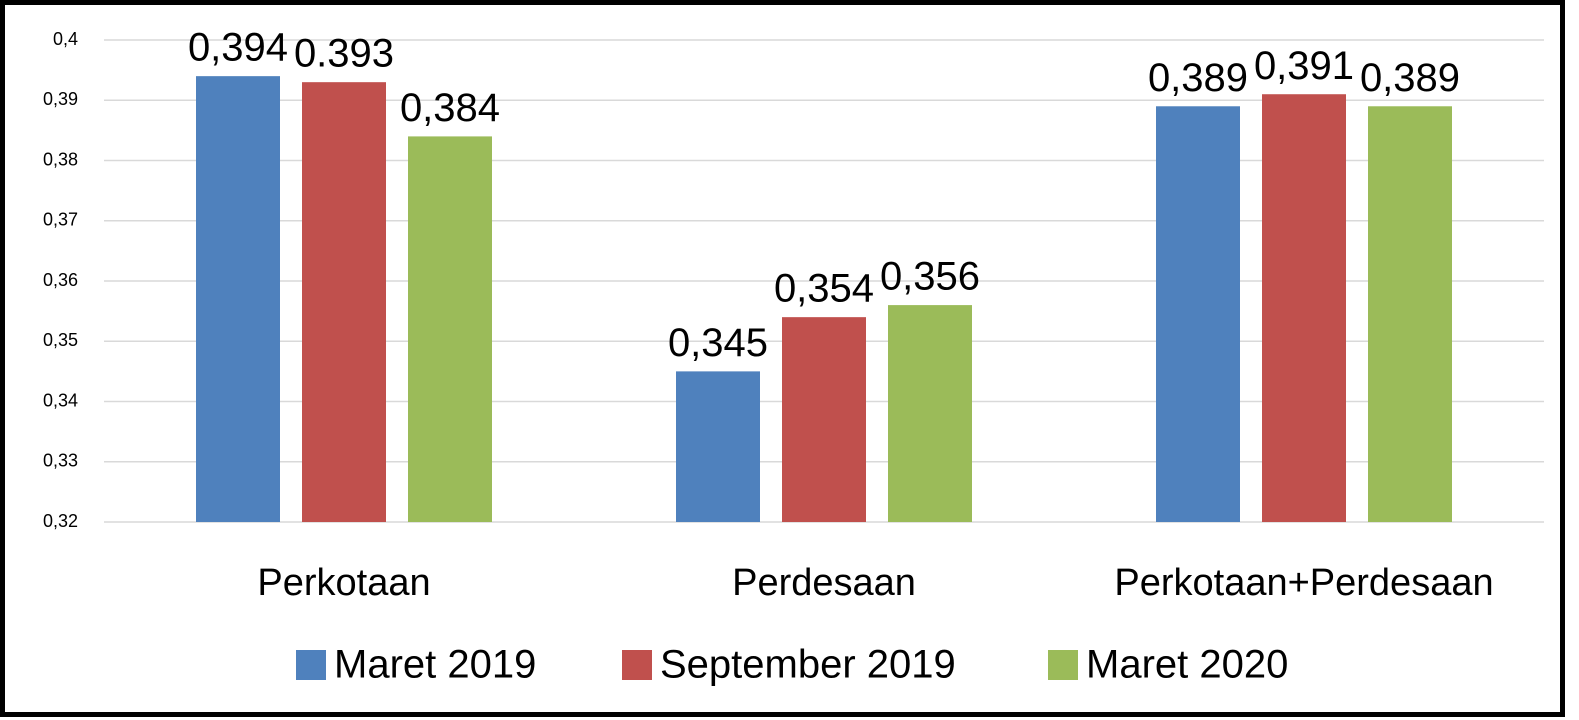 The height and width of the screenshot is (720, 1579). I want to click on y-tick-label: 0,35, so click(60, 340).